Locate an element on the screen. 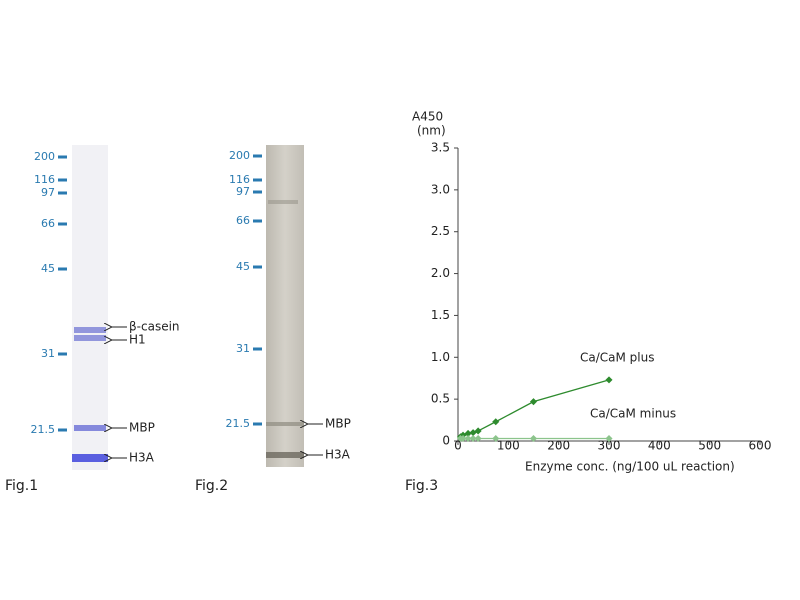 The width and height of the screenshot is (800, 600). figure-label: Fig.1 is located at coordinates (21, 486).